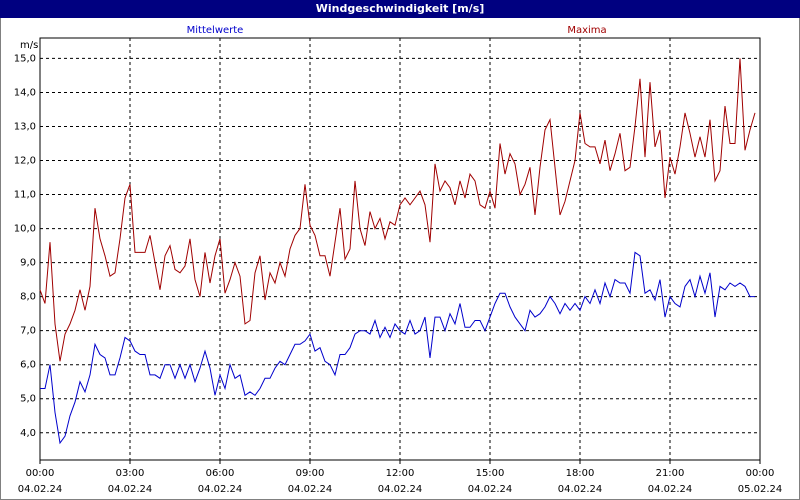  I want to click on legend-entry: Mittelwerte, so click(215, 30).